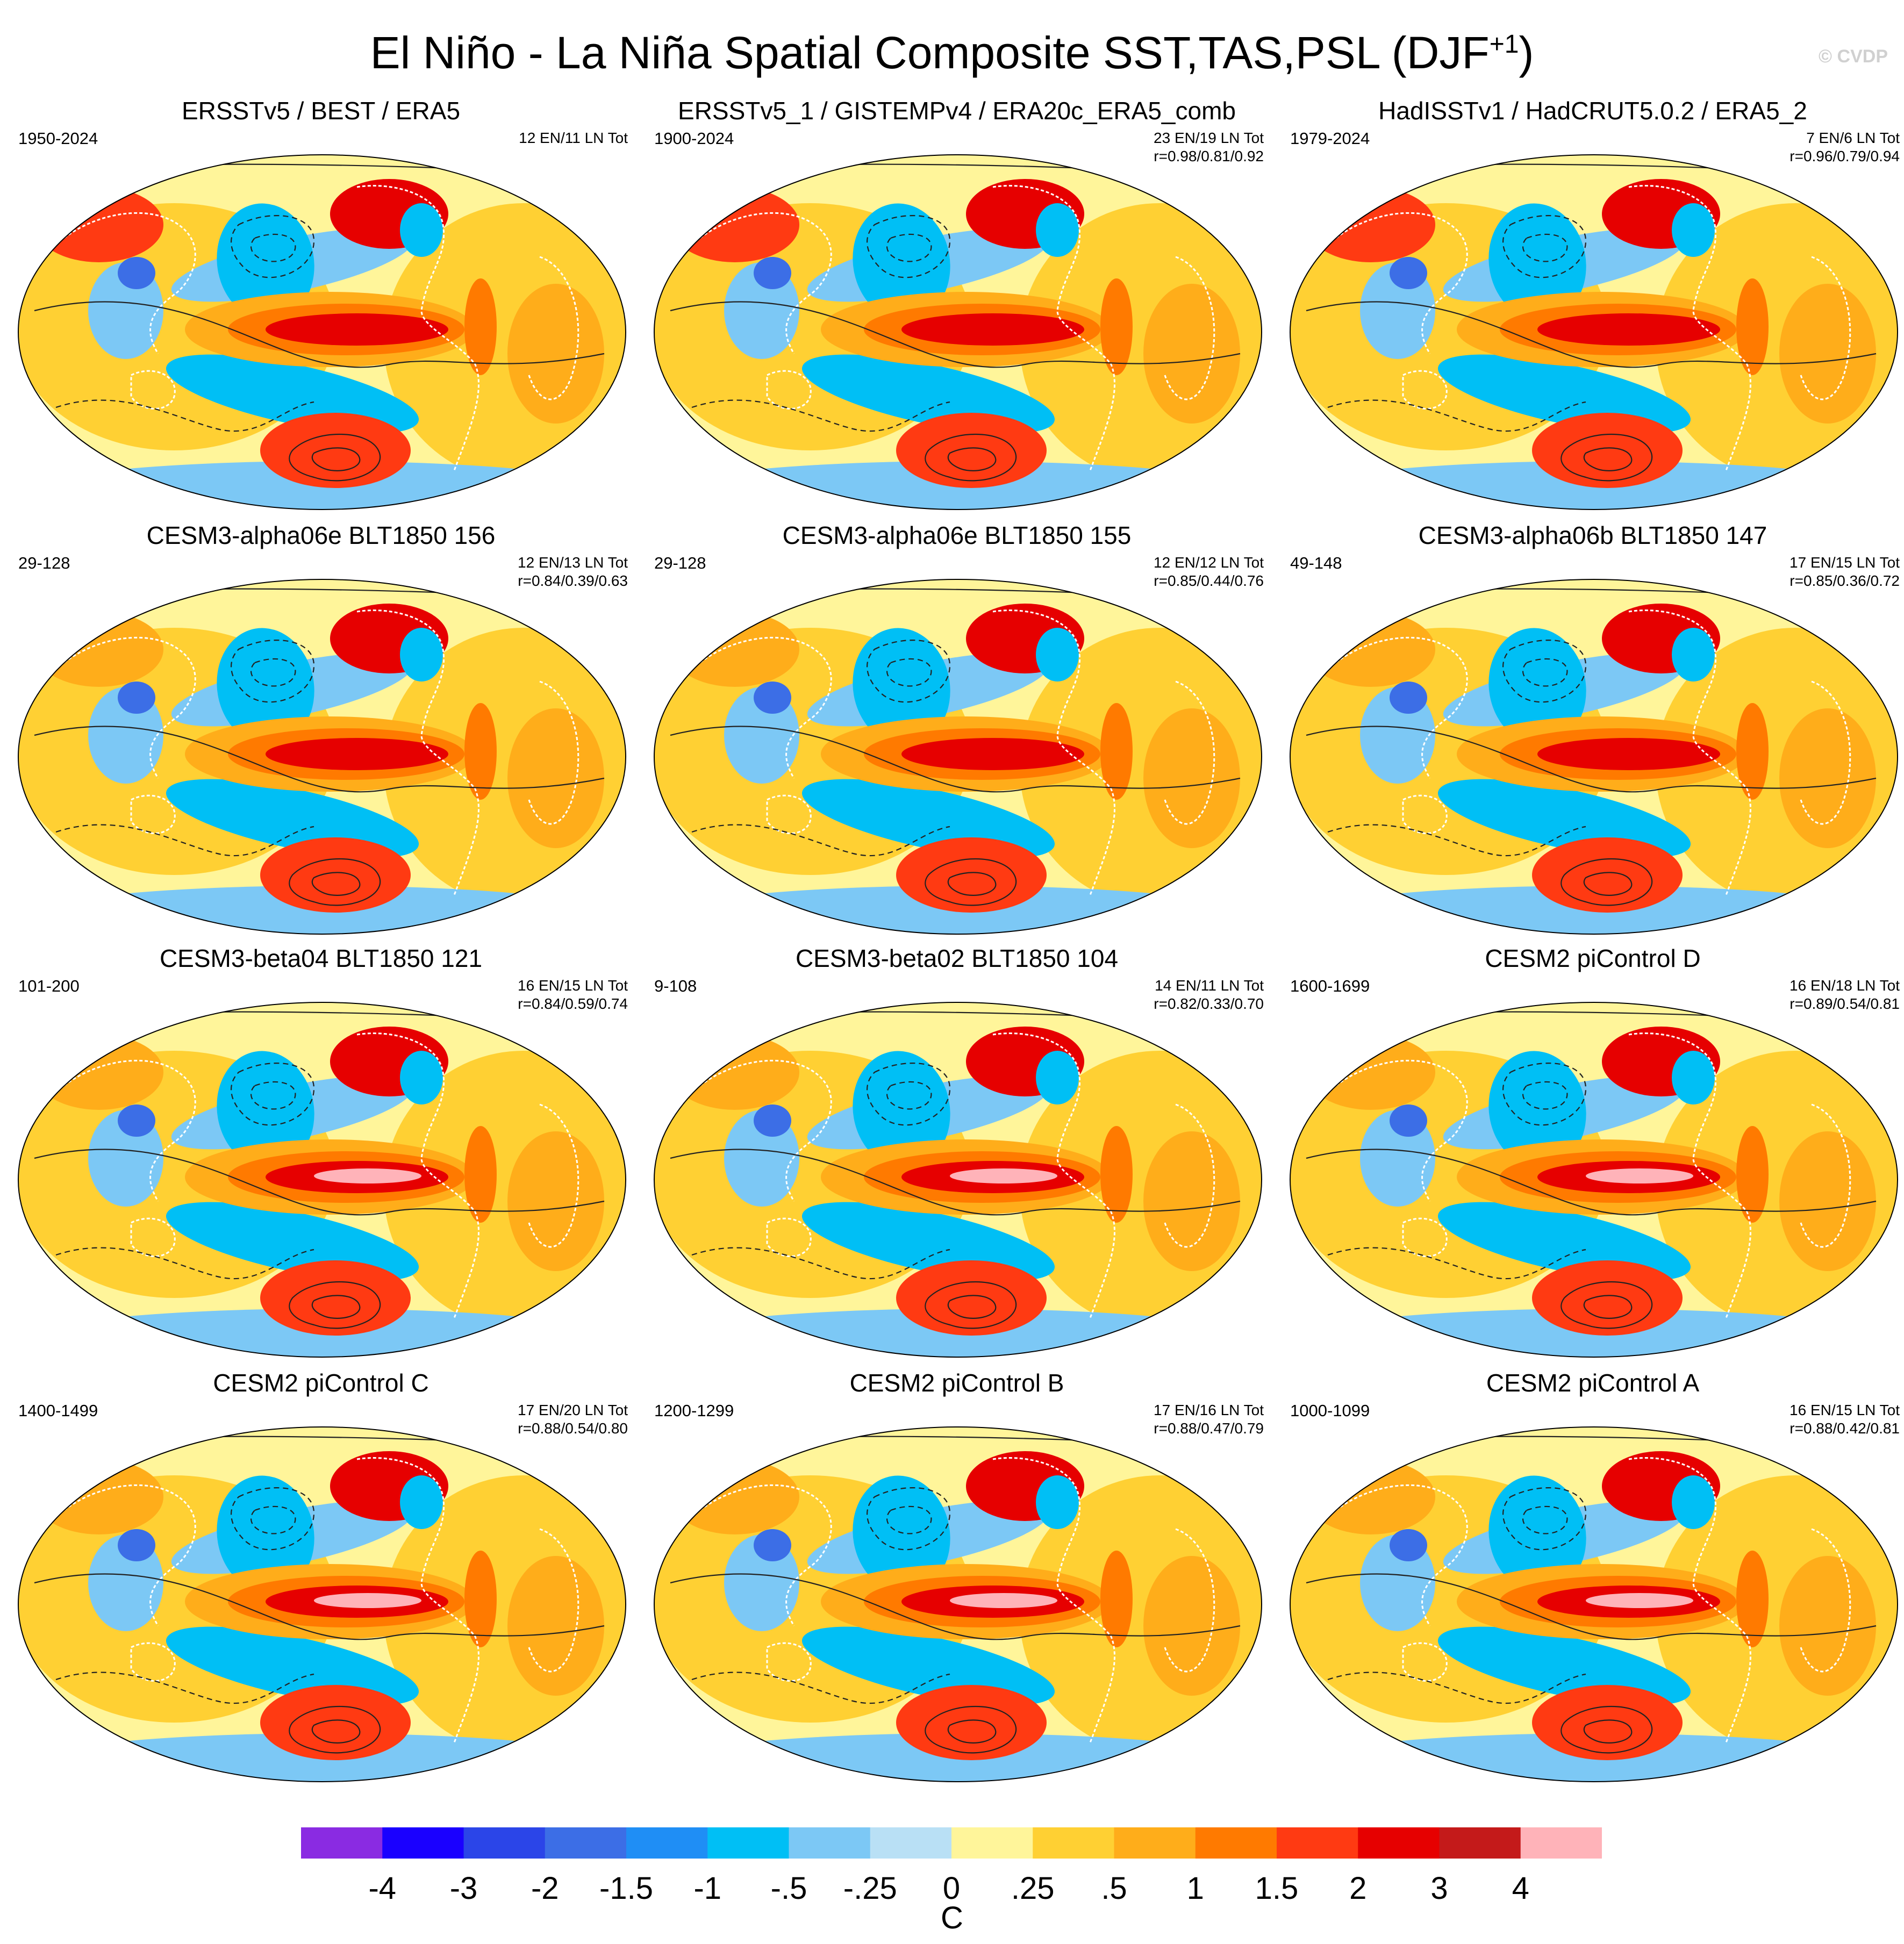 The image size is (1904, 1944). Describe the element at coordinates (1209, 1428) in the screenshot. I see `pattern-correlation: r=0.88/0.47/0.79` at that location.